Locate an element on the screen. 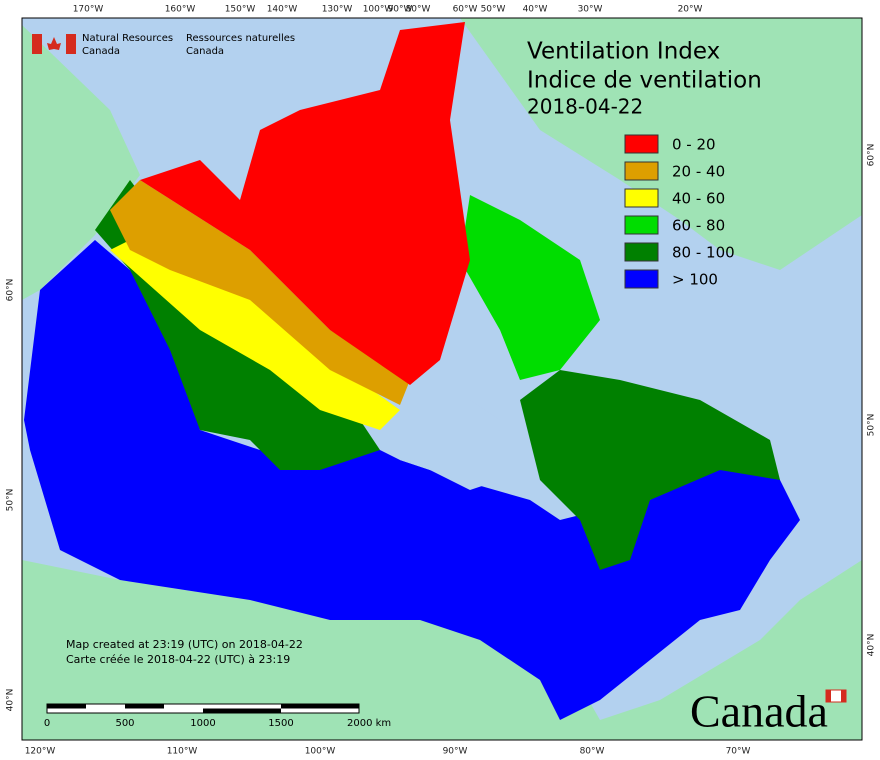 This screenshot has width=880, height=760. graticule-top: 80°W is located at coordinates (418, 10).